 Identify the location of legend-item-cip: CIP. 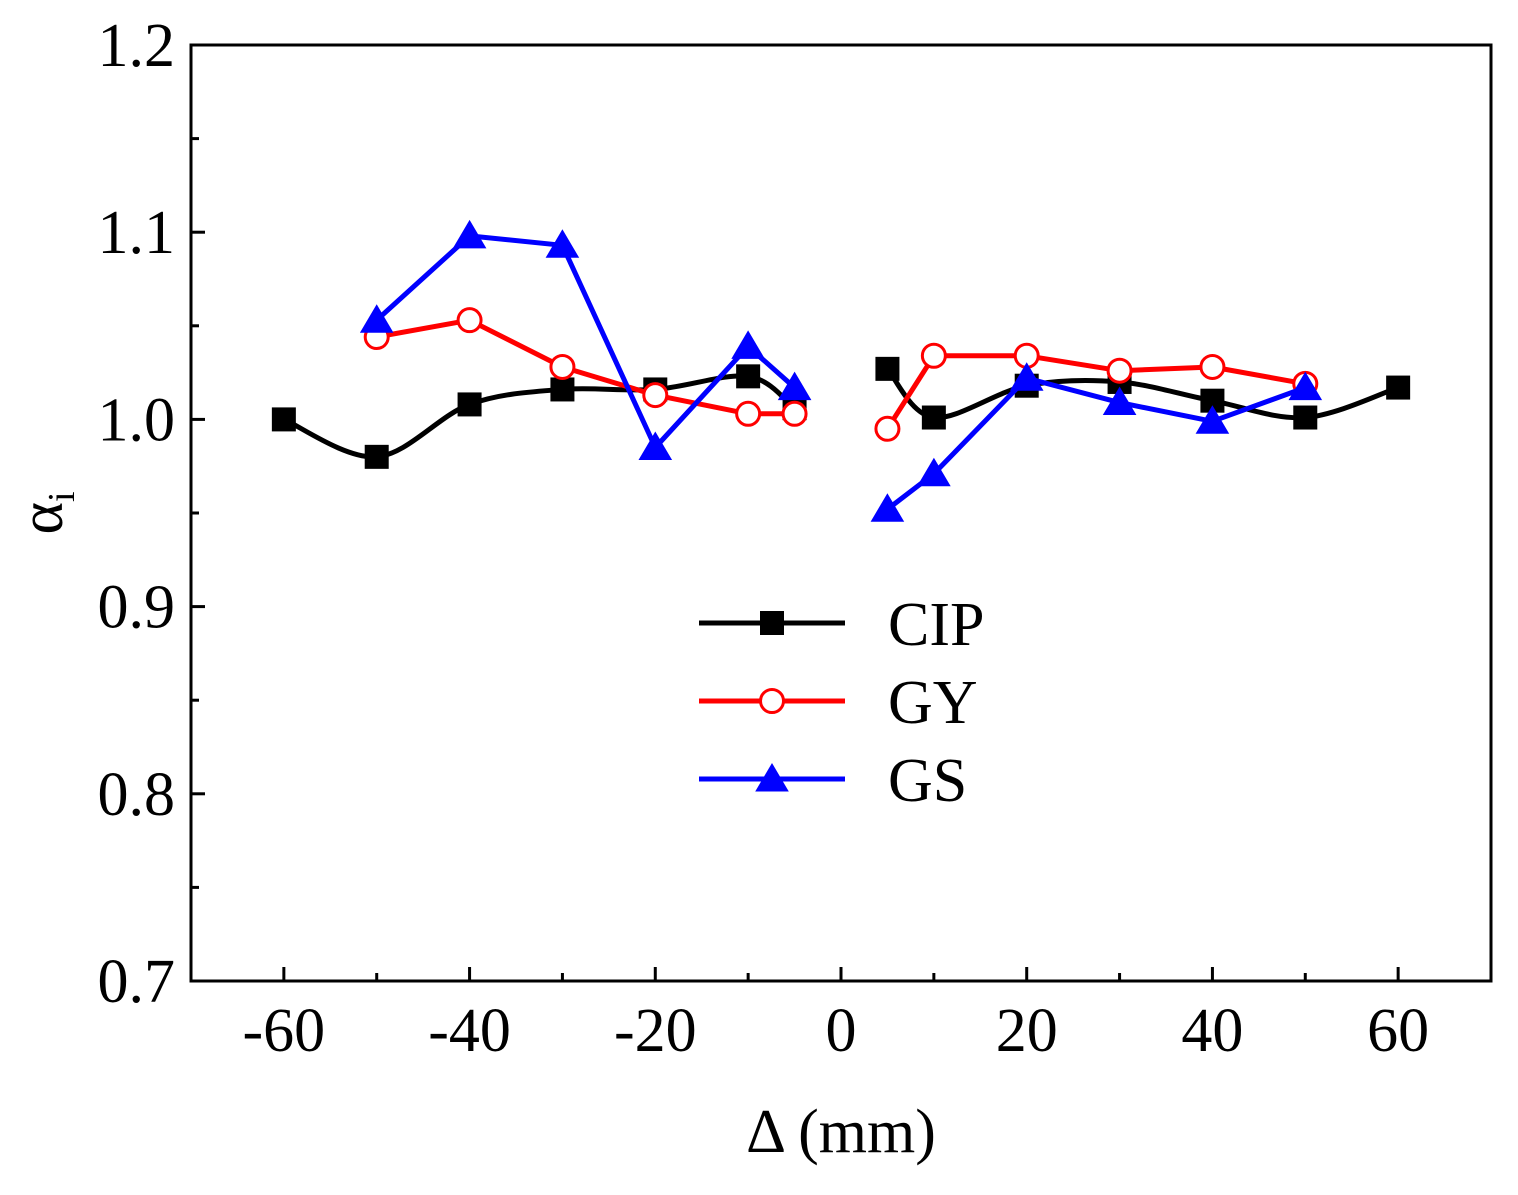
(841, 625).